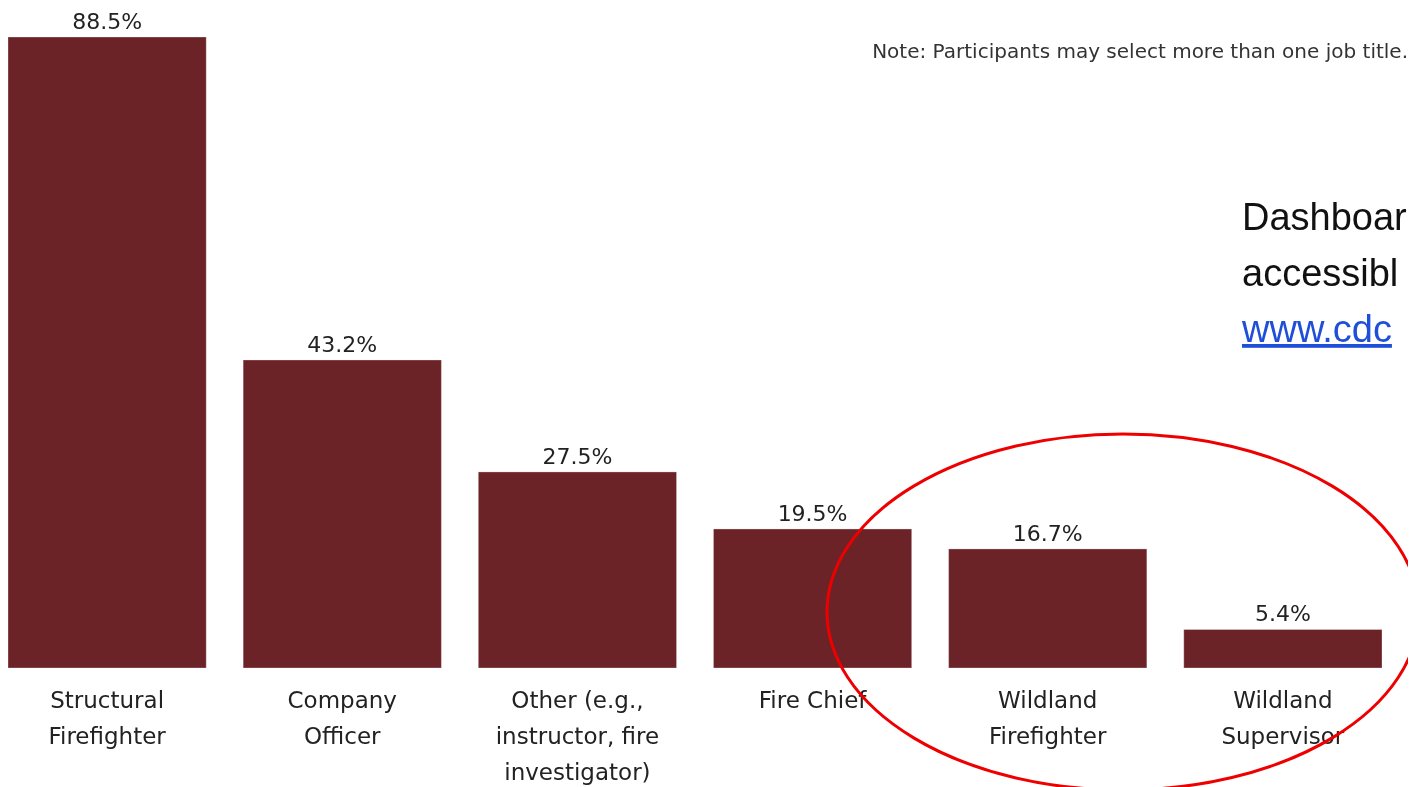  I want to click on data-label: 27.5%, so click(577, 456).